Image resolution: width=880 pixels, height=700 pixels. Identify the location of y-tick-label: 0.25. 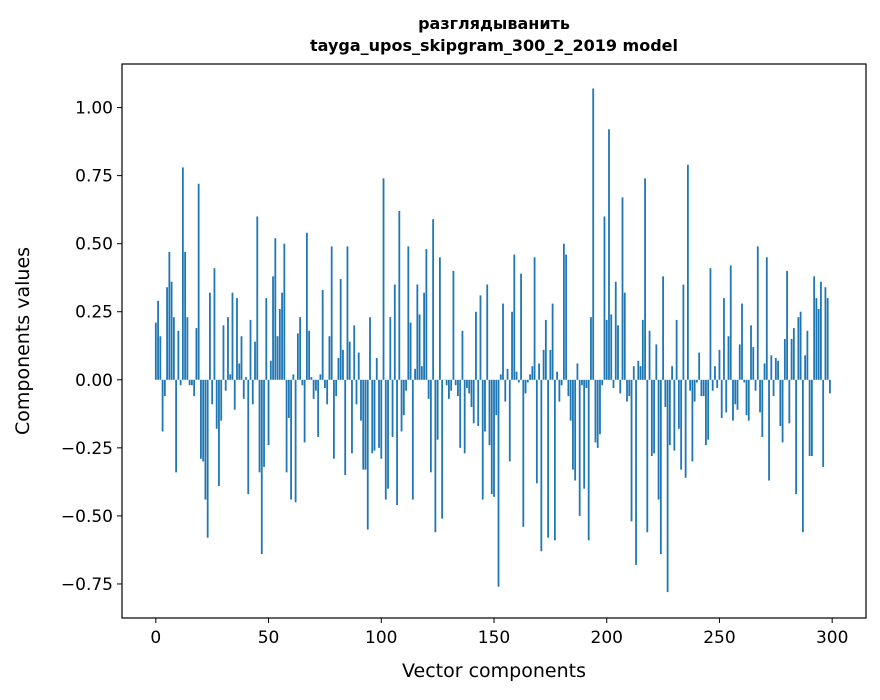
(94, 313).